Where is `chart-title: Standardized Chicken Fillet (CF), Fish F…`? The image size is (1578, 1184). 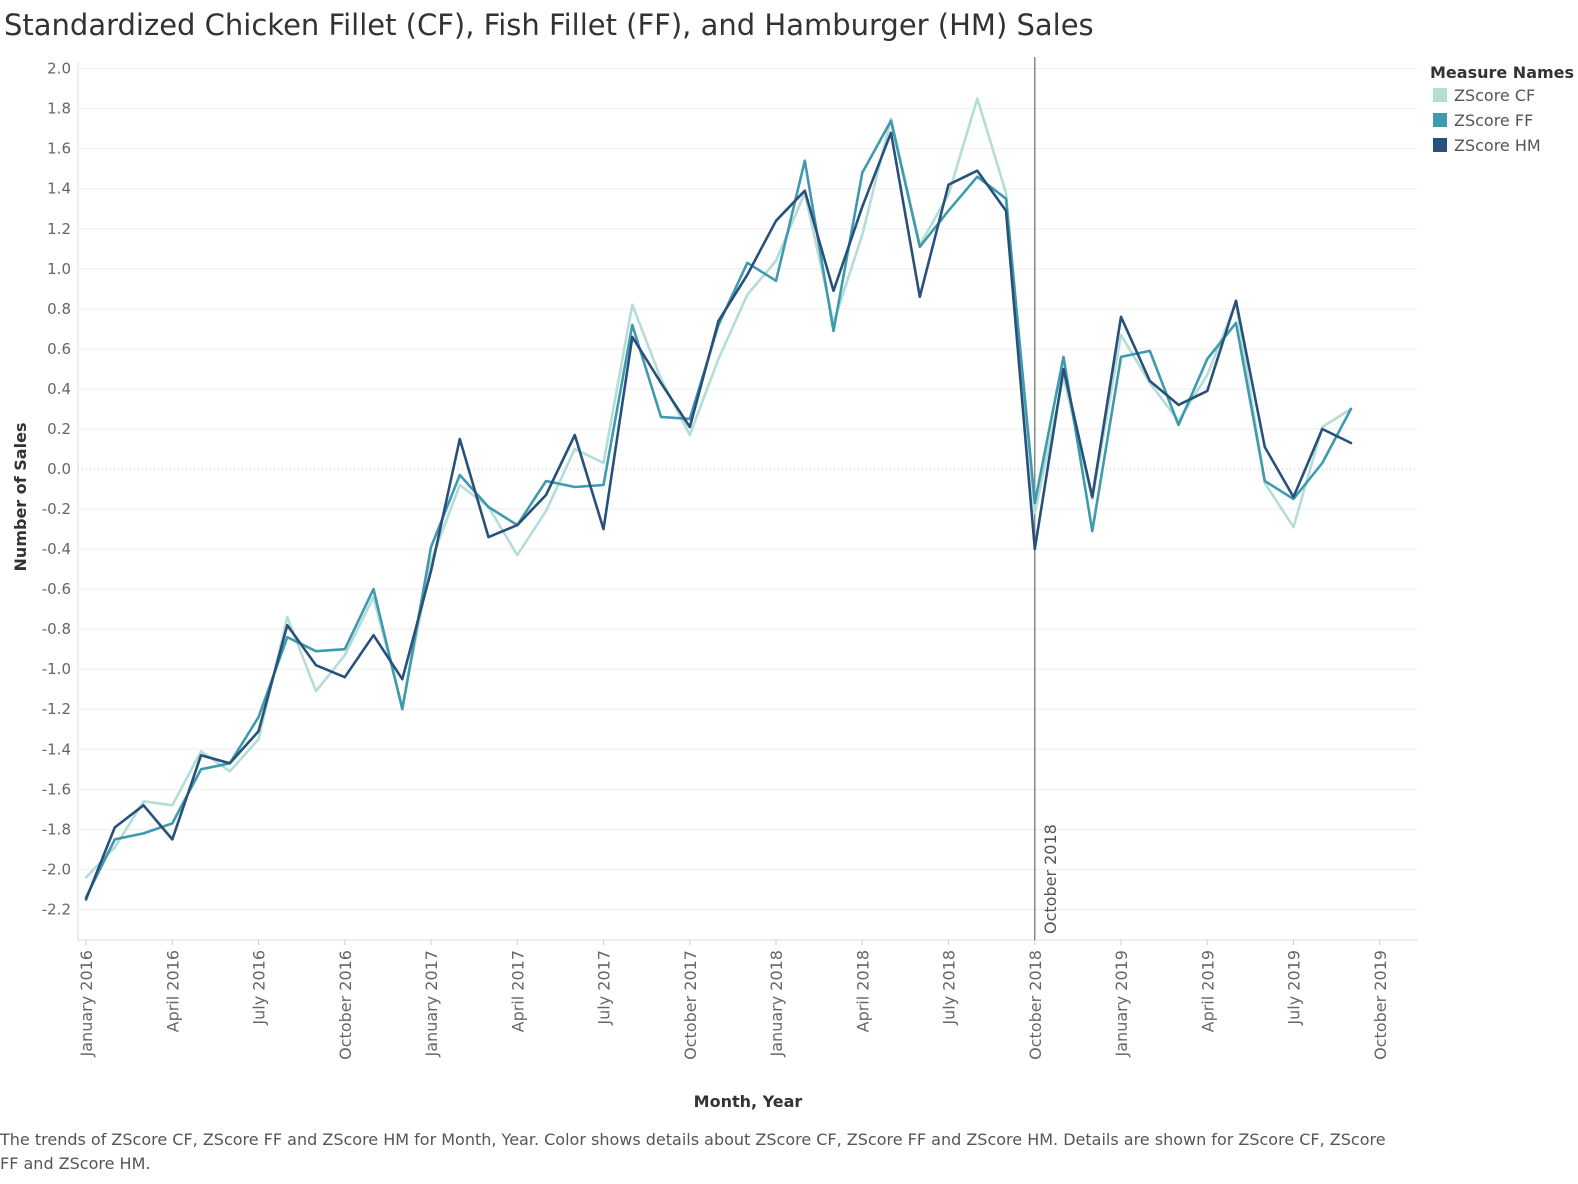 chart-title: Standardized Chicken Fillet (CF), Fish F… is located at coordinates (549, 25).